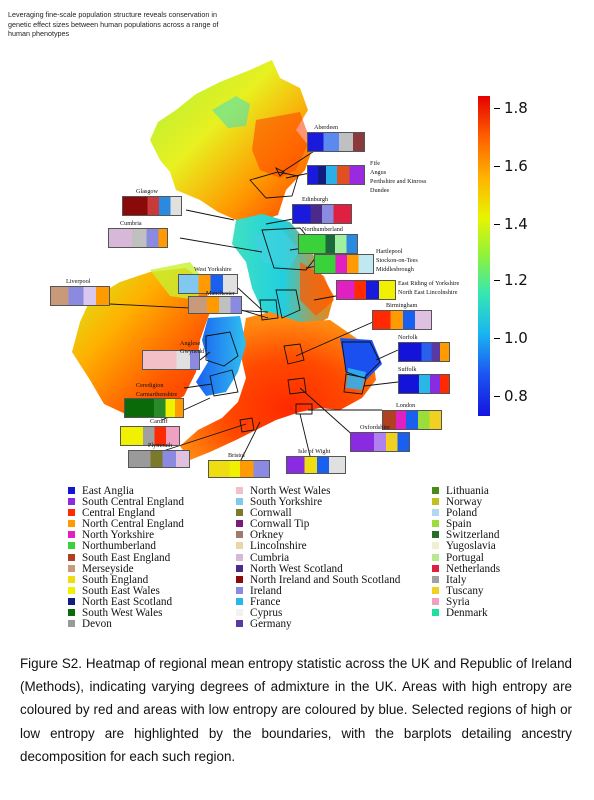 Image resolution: width=594 pixels, height=800 pixels. I want to click on legend-label: Lincolnshire, so click(278, 546).